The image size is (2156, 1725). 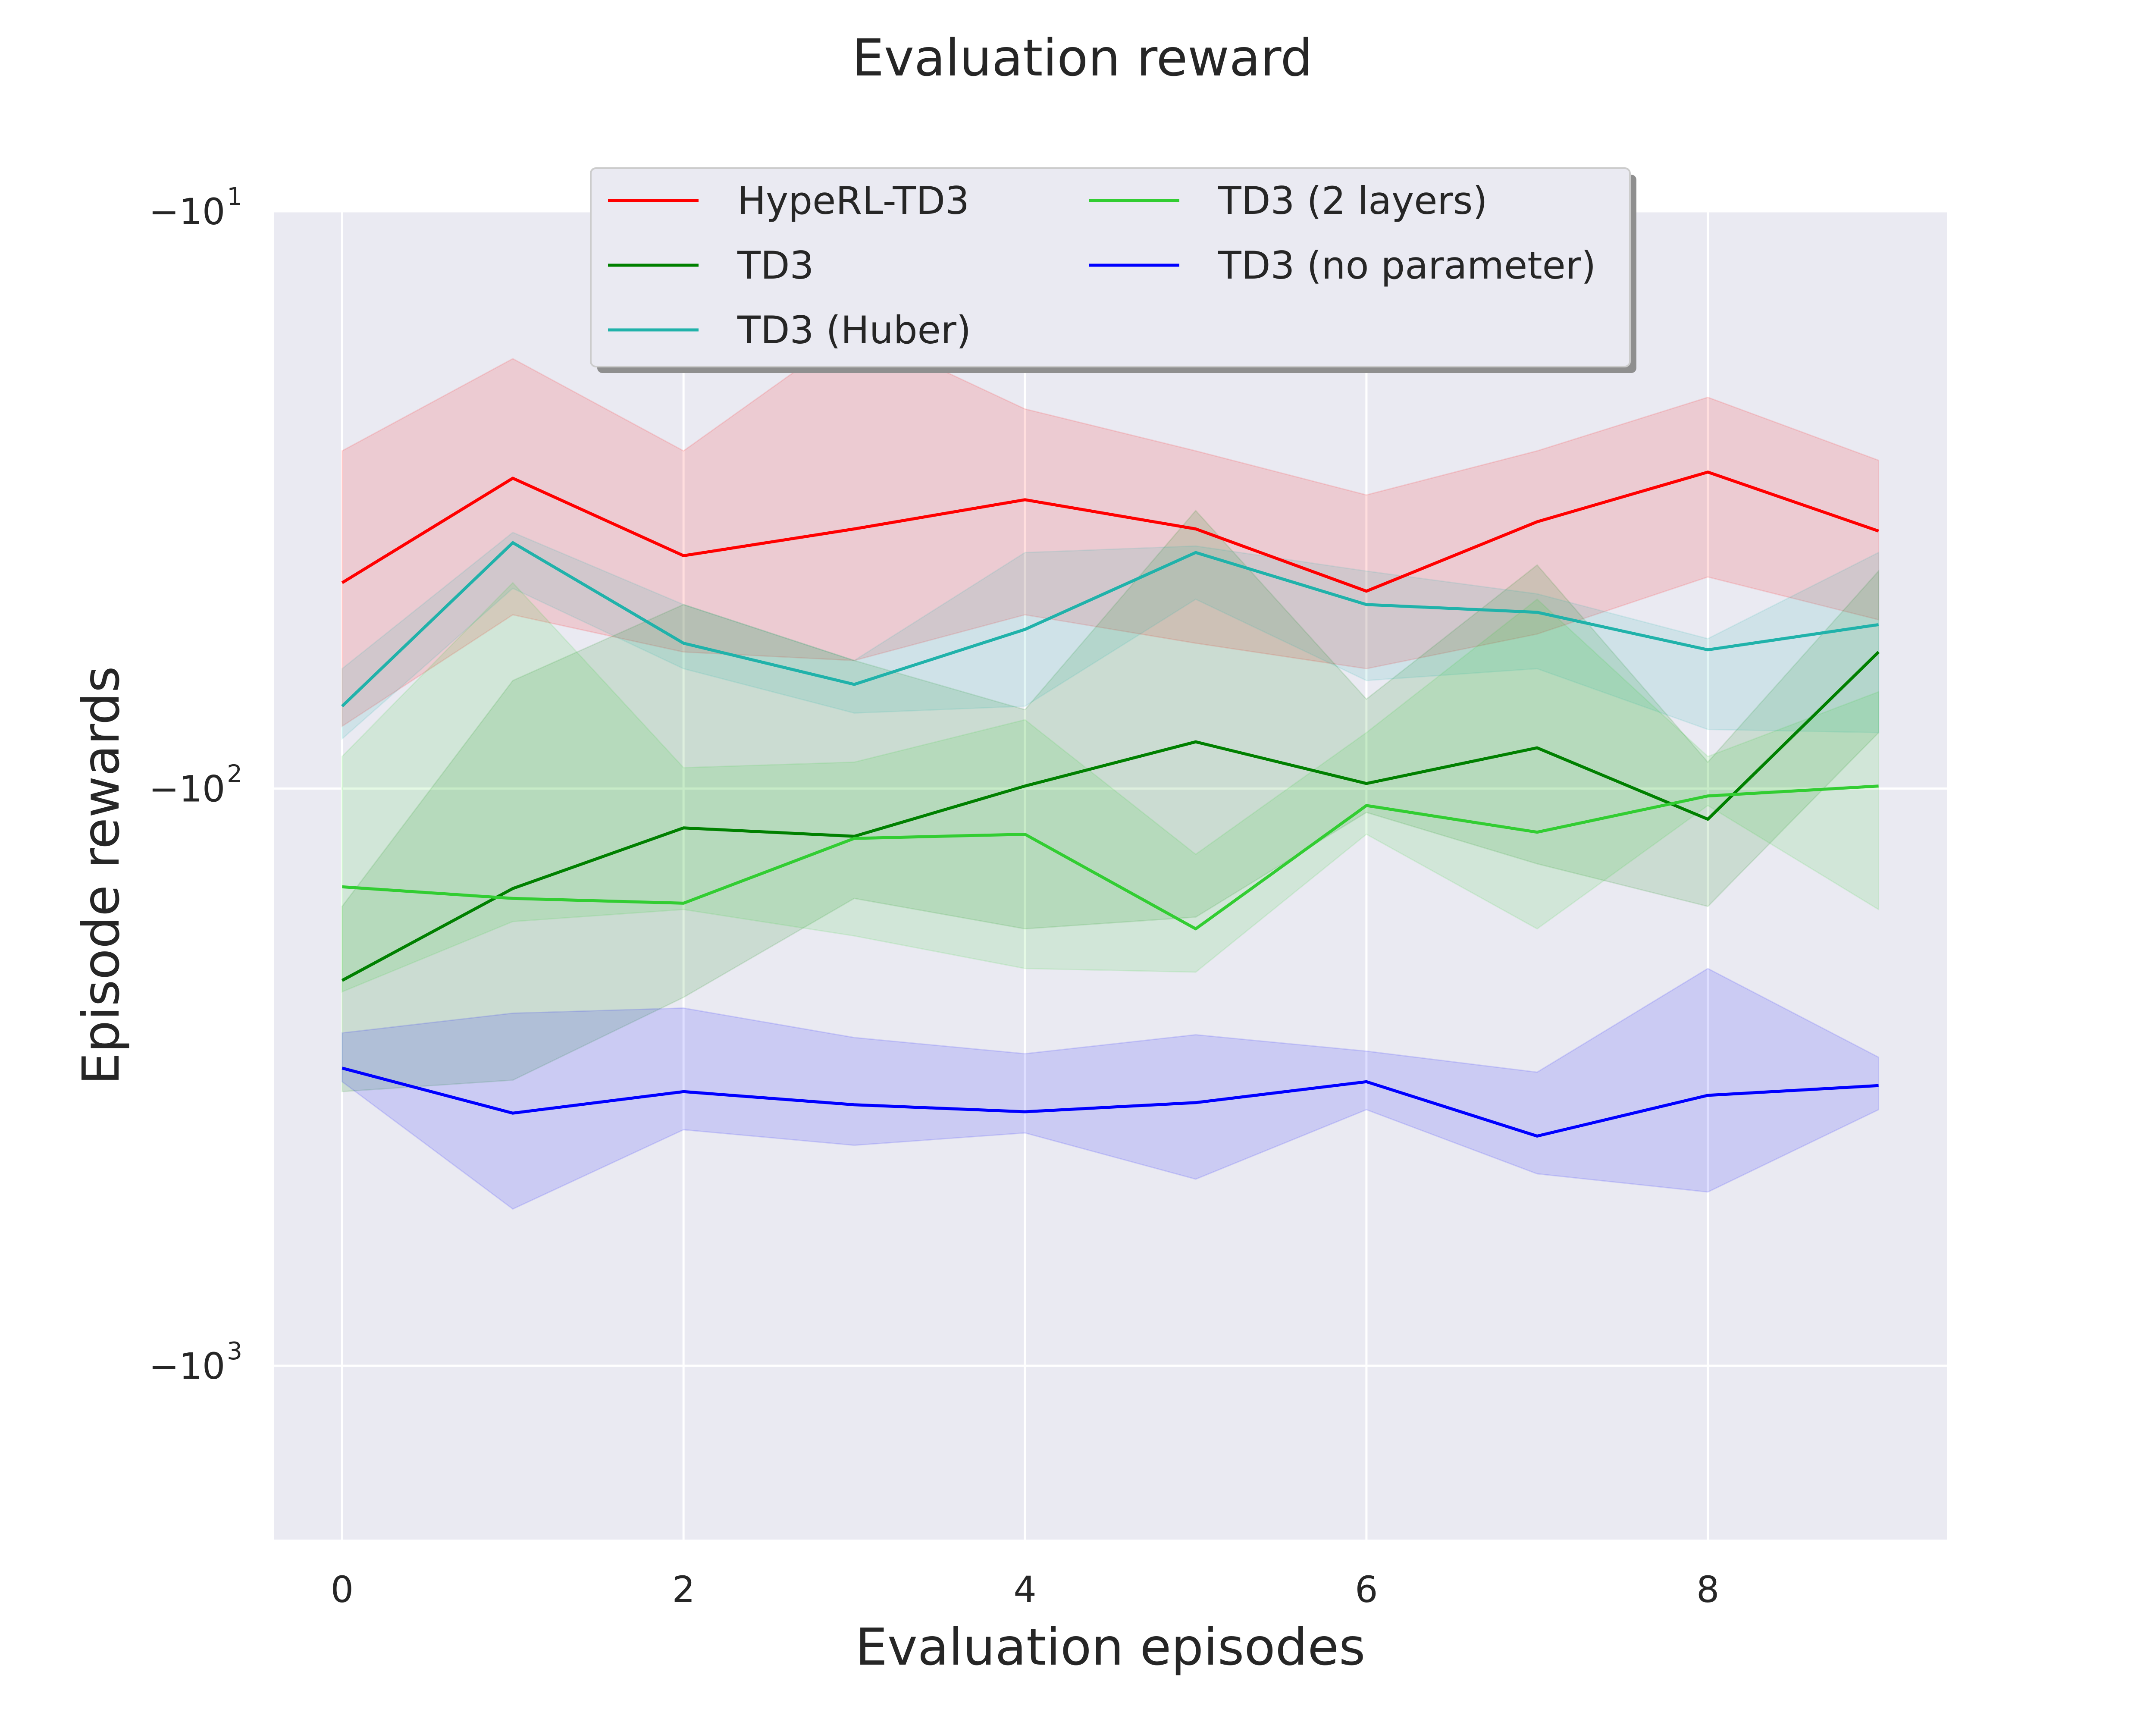 I want to click on legend-box, so click(x=1110, y=267).